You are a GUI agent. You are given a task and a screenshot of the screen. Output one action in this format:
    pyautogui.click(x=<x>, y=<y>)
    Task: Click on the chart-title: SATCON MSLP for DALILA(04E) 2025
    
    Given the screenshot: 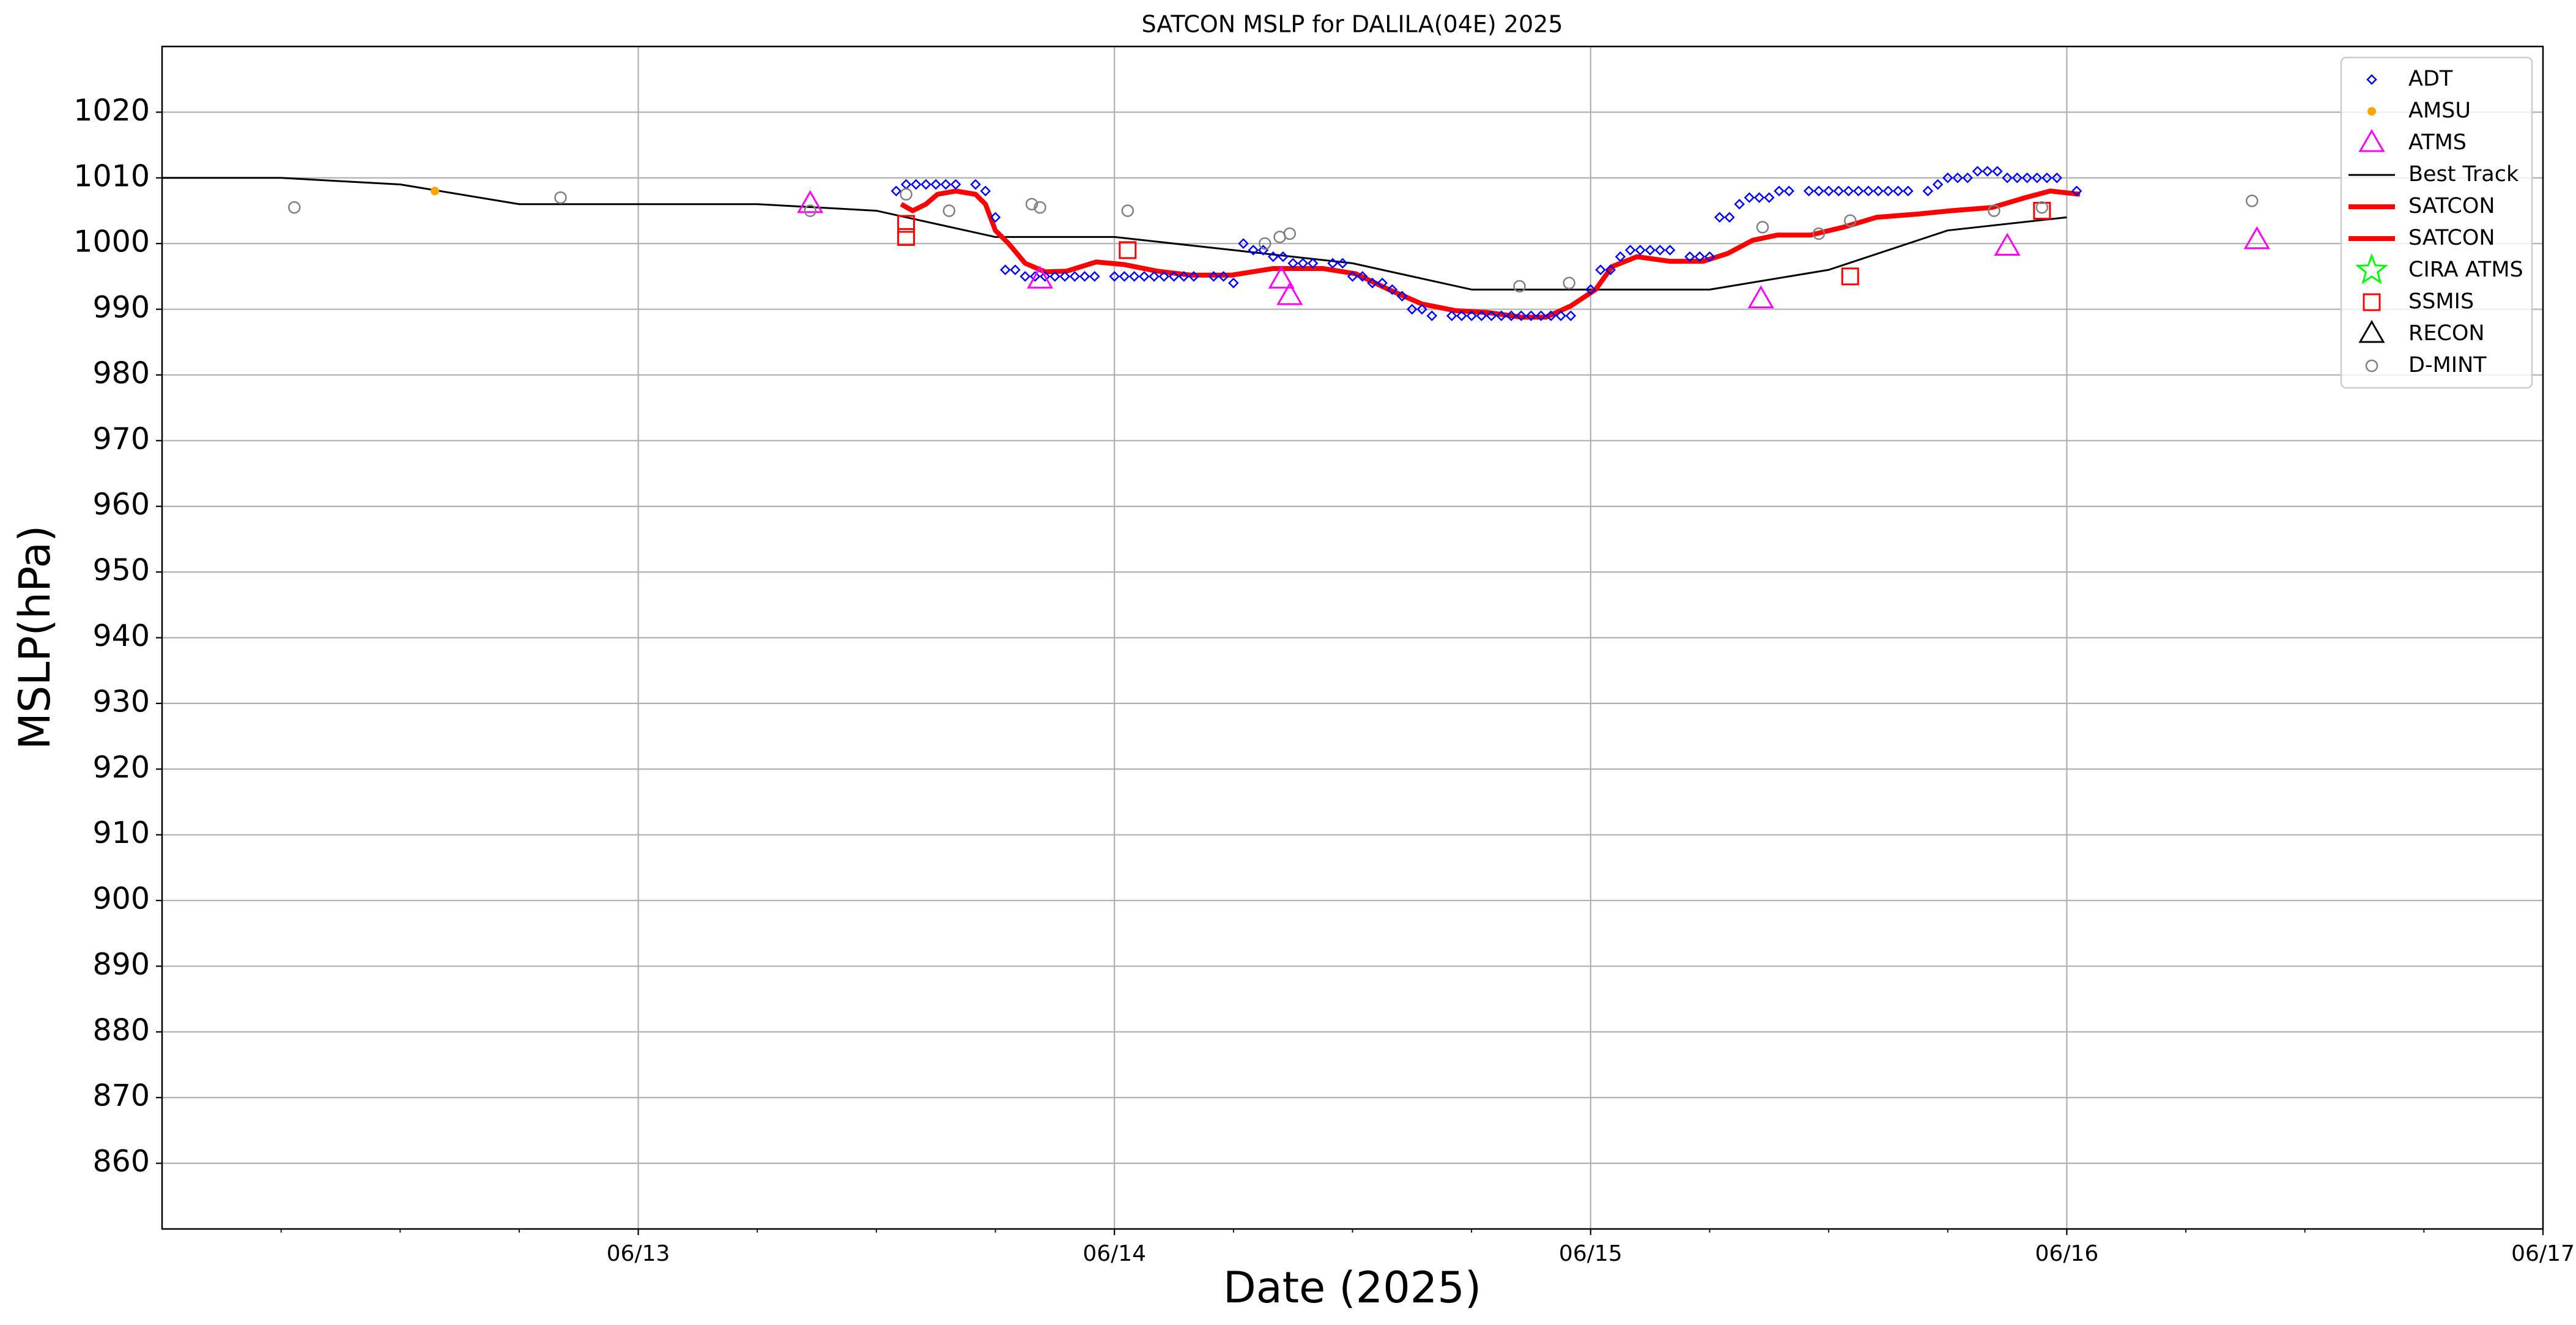 What is the action you would take?
    pyautogui.click(x=1352, y=24)
    